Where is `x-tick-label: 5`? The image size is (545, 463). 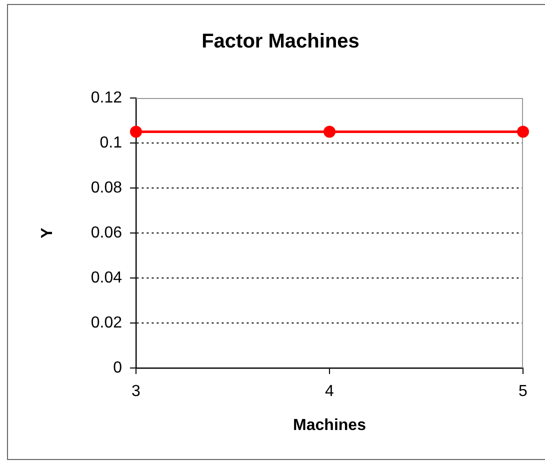
x-tick-label: 5 is located at coordinates (523, 391).